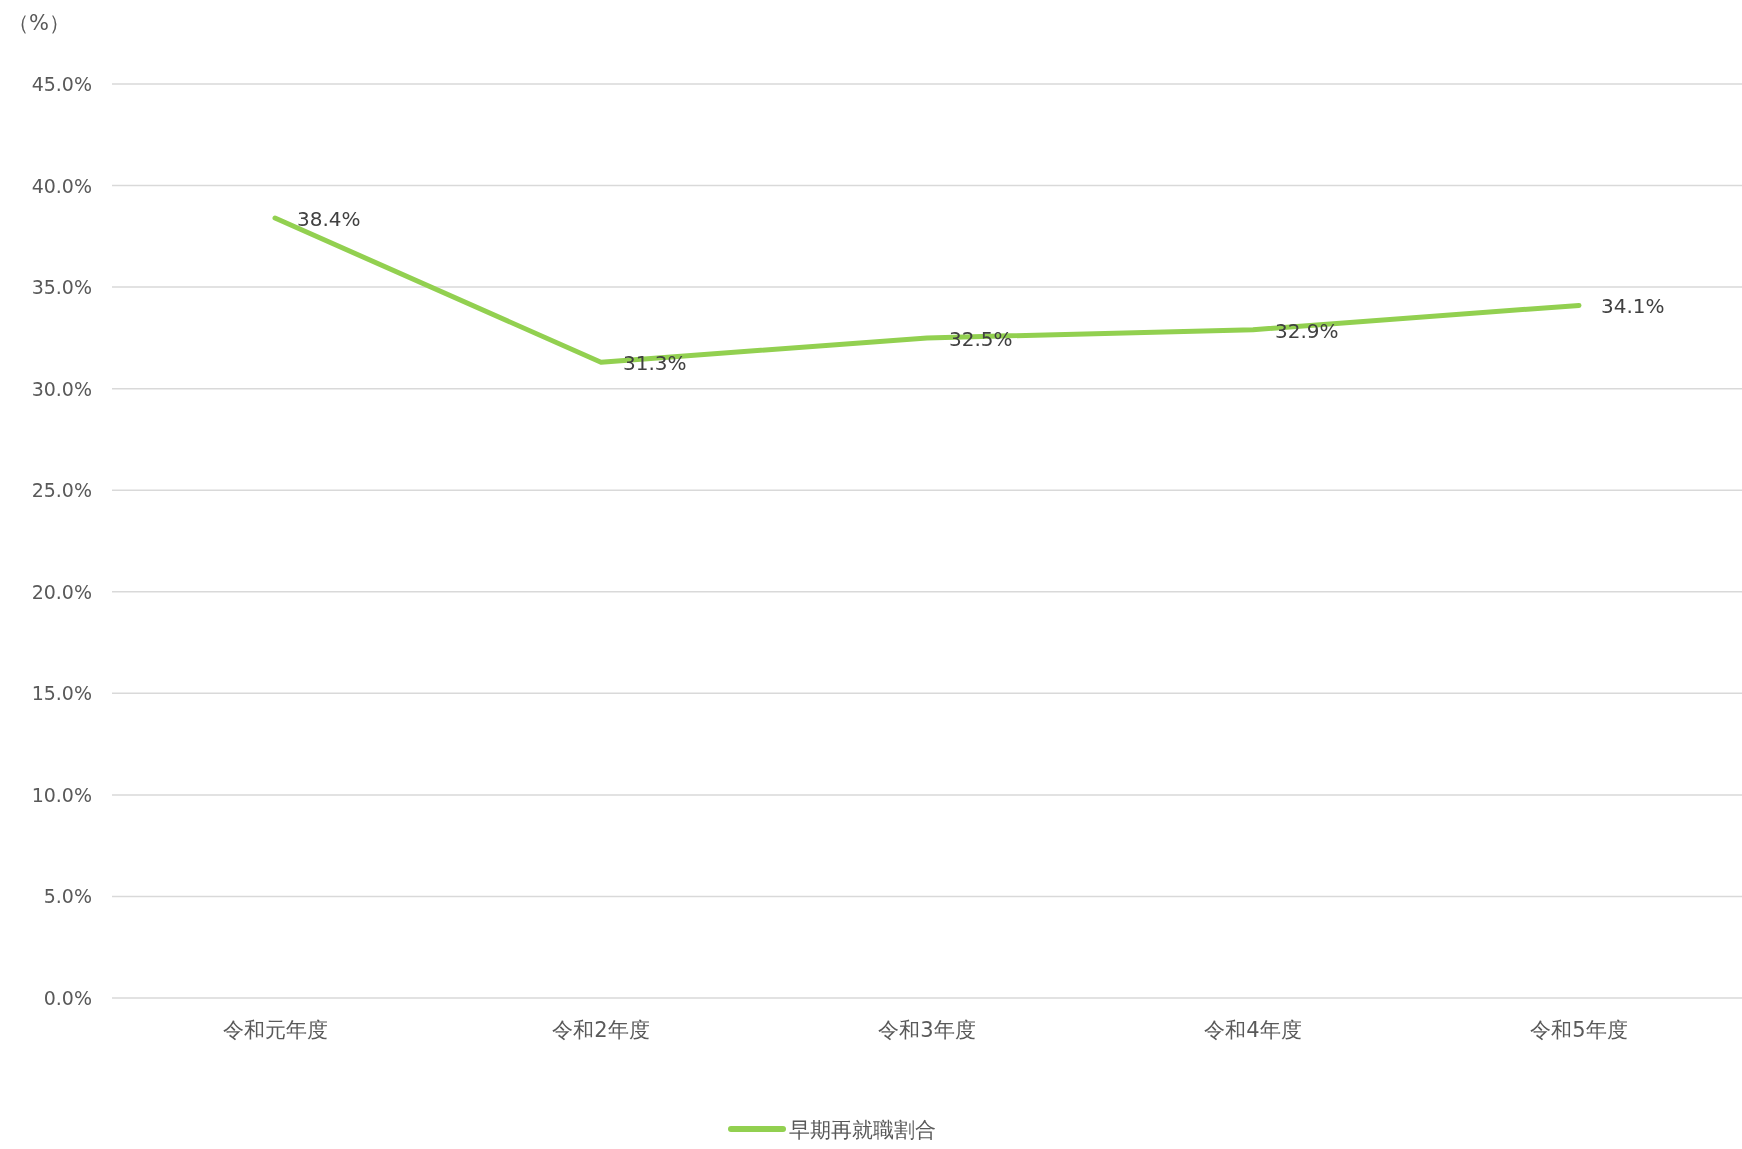 This screenshot has width=1742, height=1149. What do you see at coordinates (61, 490) in the screenshot?
I see `y-tick-label: 25.0%` at bounding box center [61, 490].